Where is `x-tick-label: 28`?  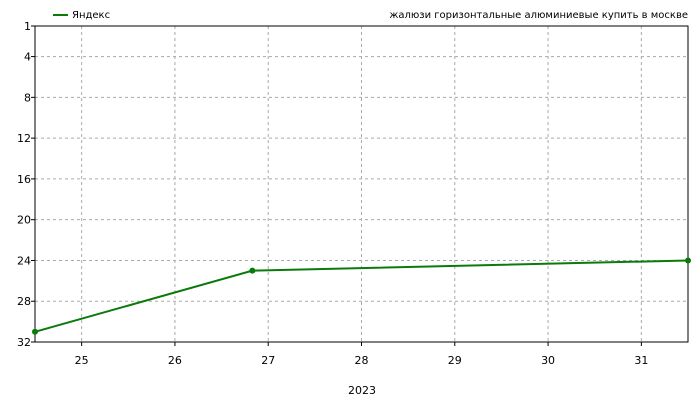
x-tick-label: 28 is located at coordinates (362, 360).